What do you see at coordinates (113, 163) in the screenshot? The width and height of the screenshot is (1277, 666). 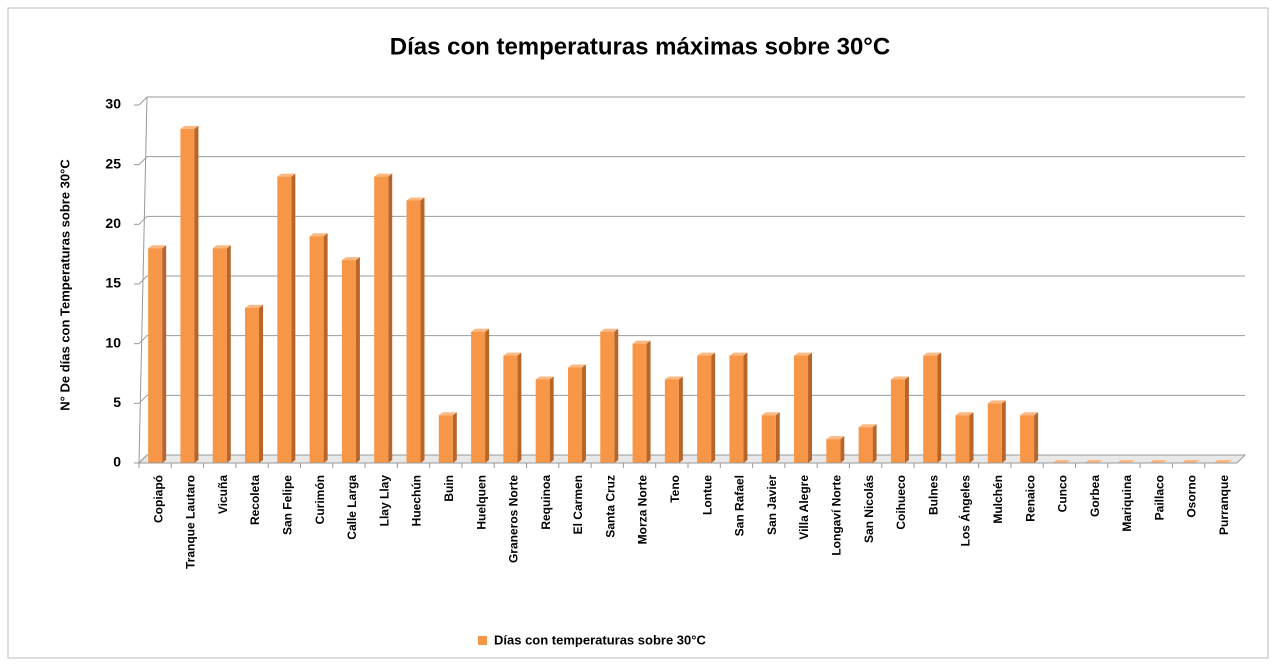 I see `y-tick-label: 25` at bounding box center [113, 163].